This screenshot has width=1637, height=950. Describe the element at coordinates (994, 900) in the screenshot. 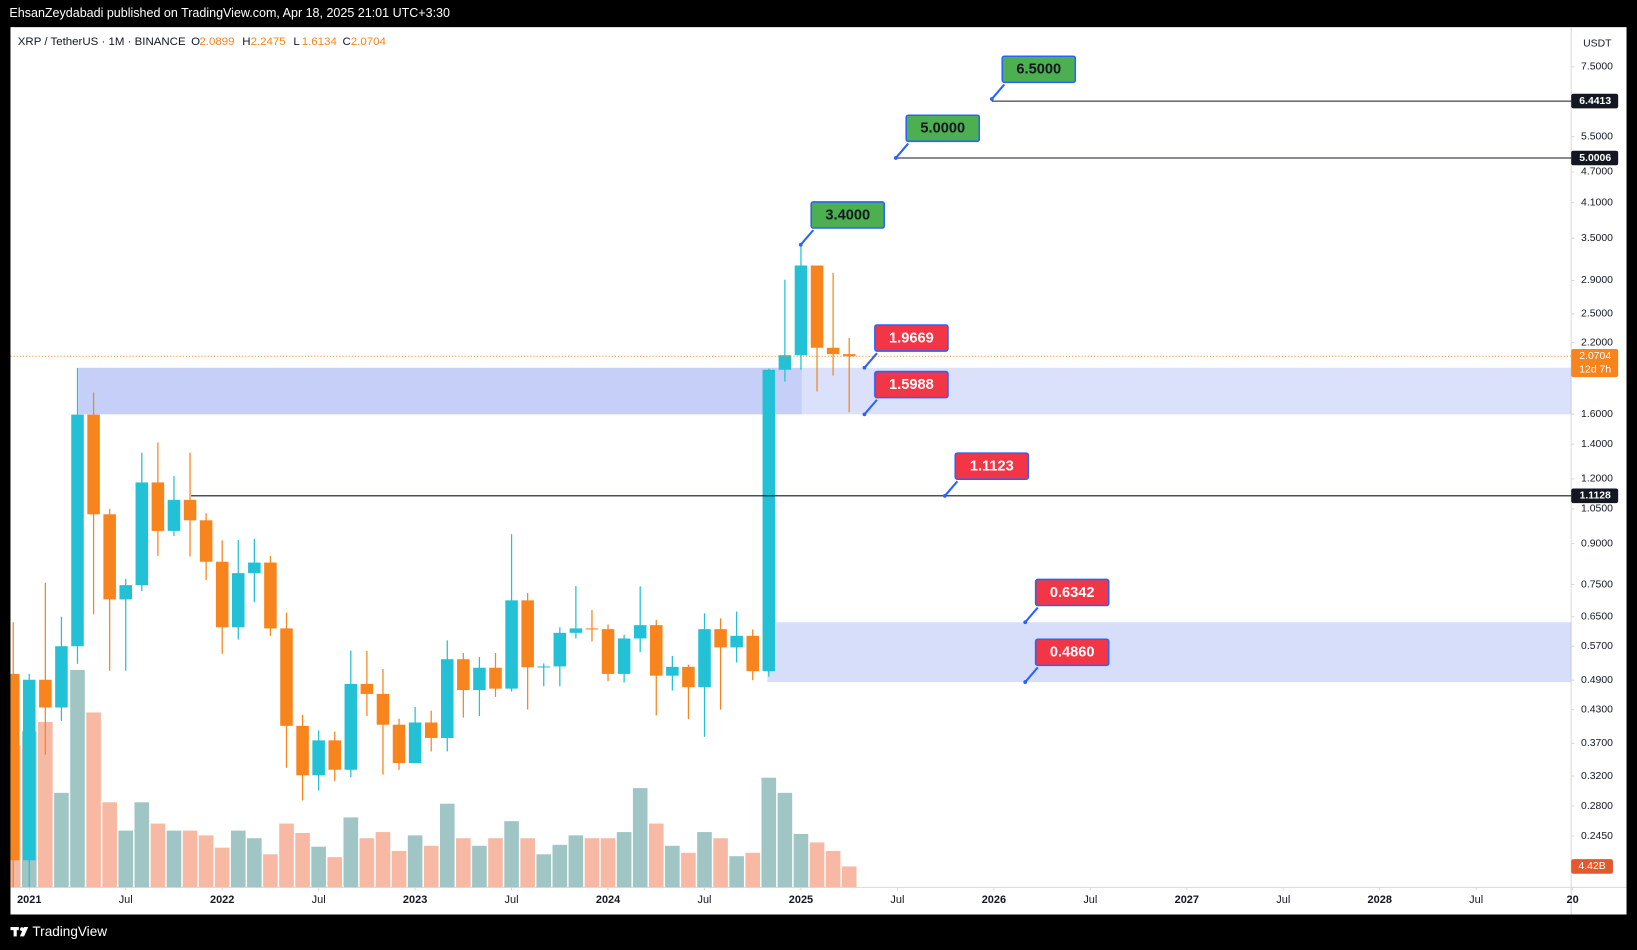

I see `x-tick-label: 2026` at that location.